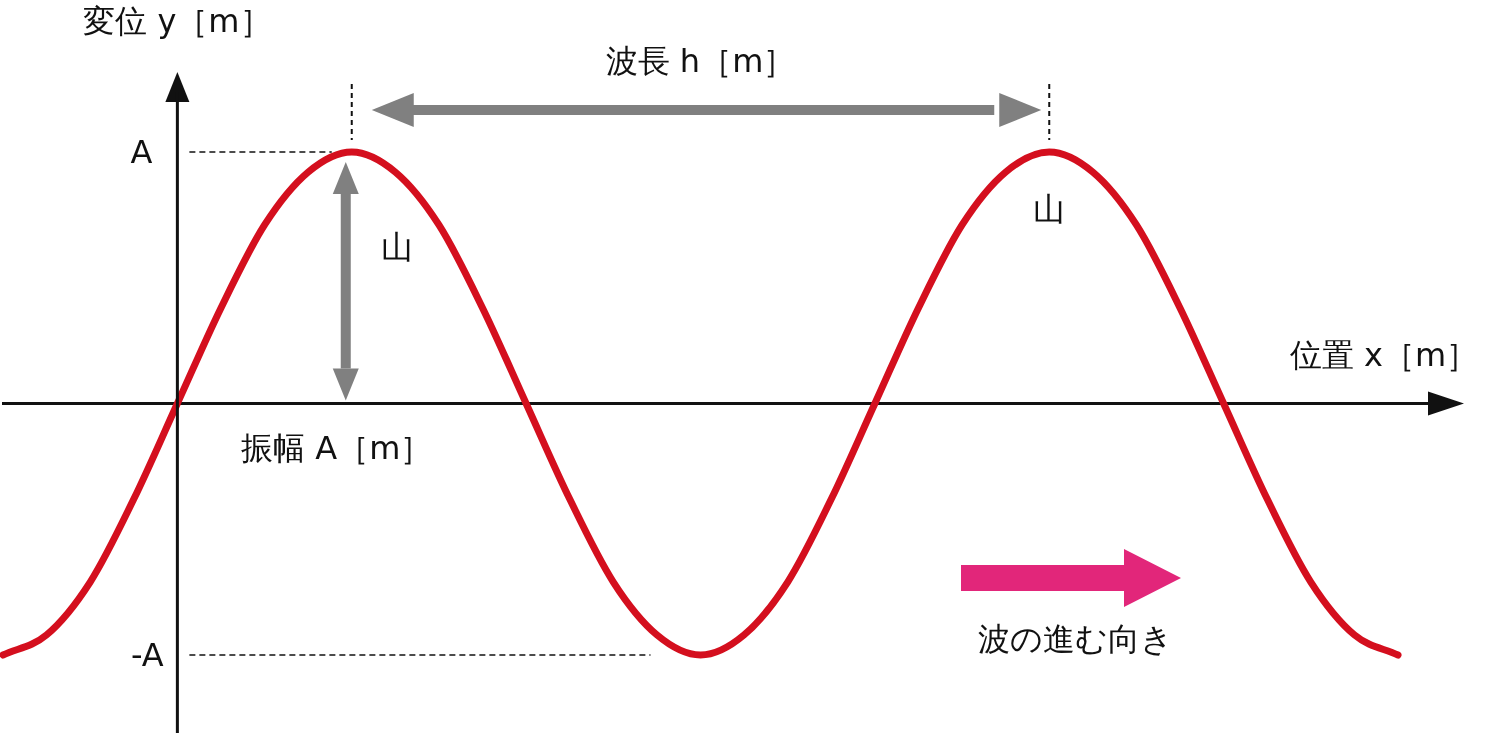  I want to click on y-axis-title: 変位 y［m］, so click(177, 21).